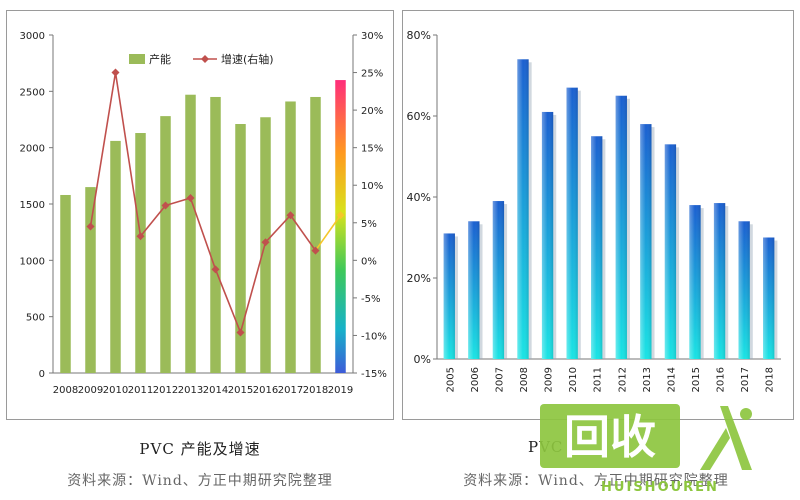 Image resolution: width=800 pixels, height=500 pixels. Describe the element at coordinates (90, 390) in the screenshot. I see `x-tick-label: 2009` at that location.